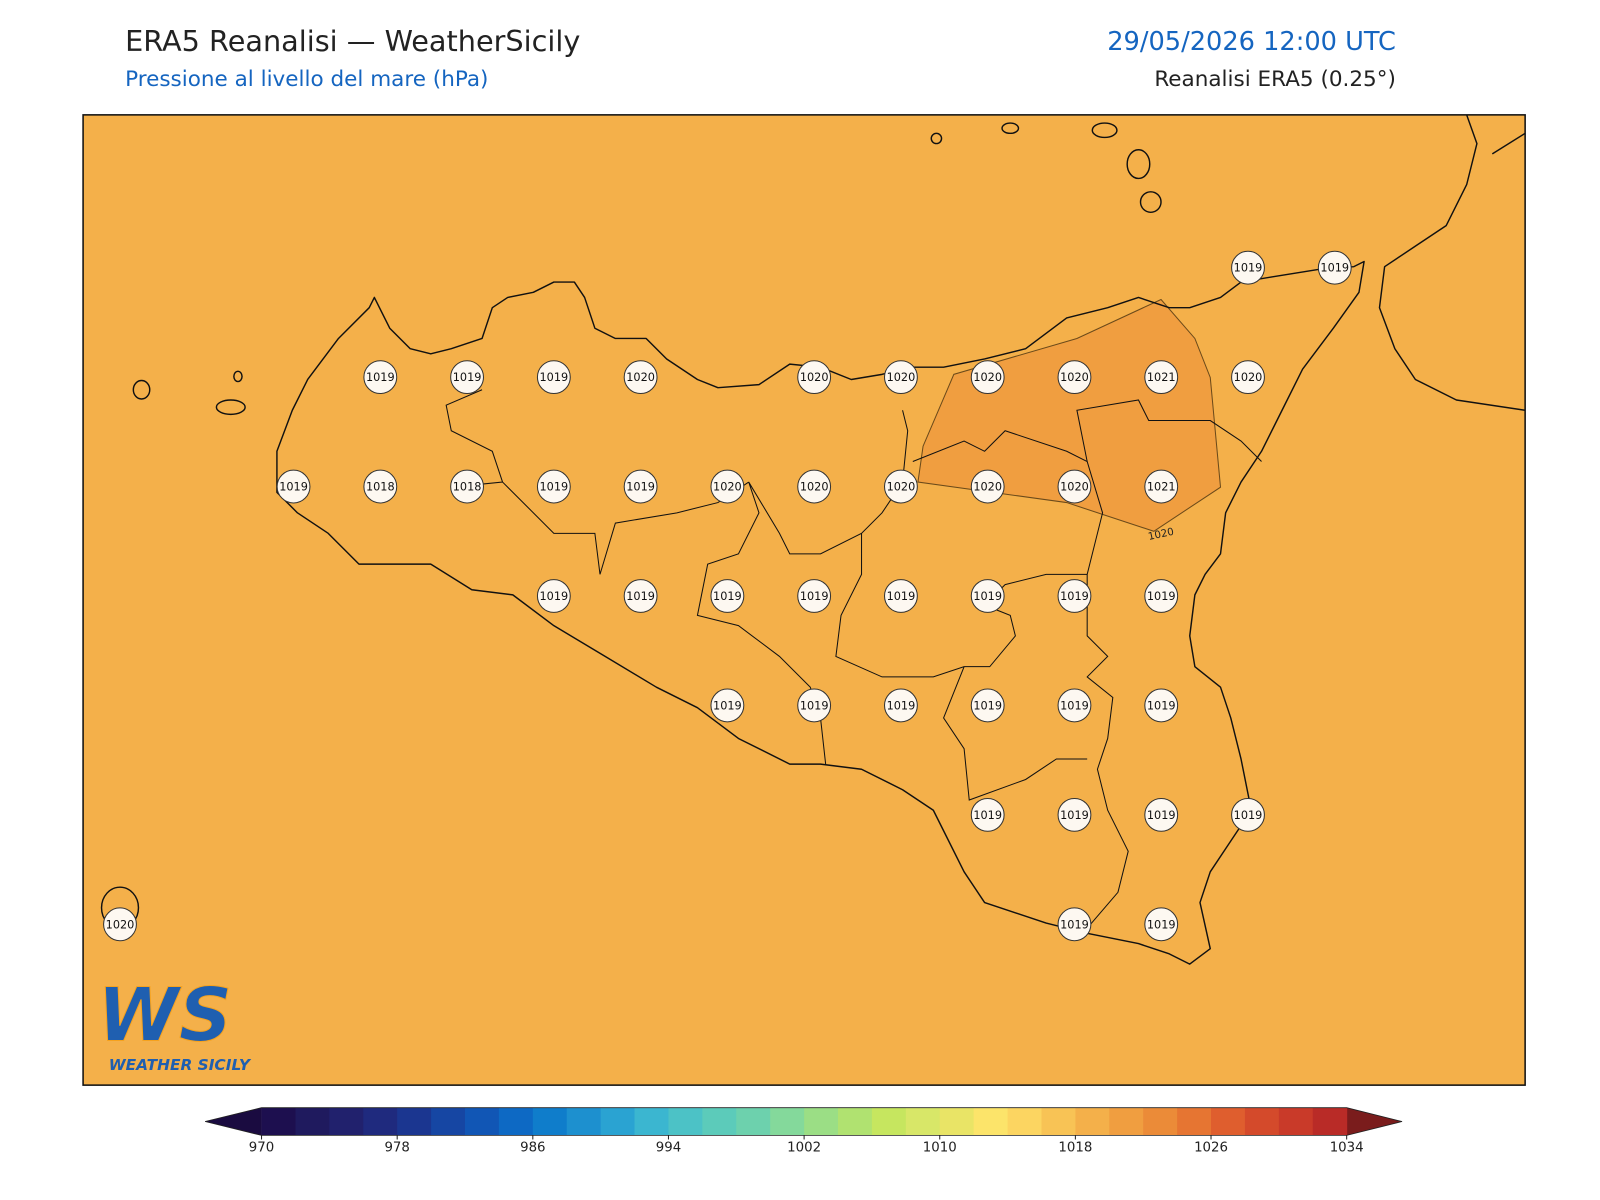  What do you see at coordinates (1161, 487) in the screenshot?
I see `station-value: 1021` at bounding box center [1161, 487].